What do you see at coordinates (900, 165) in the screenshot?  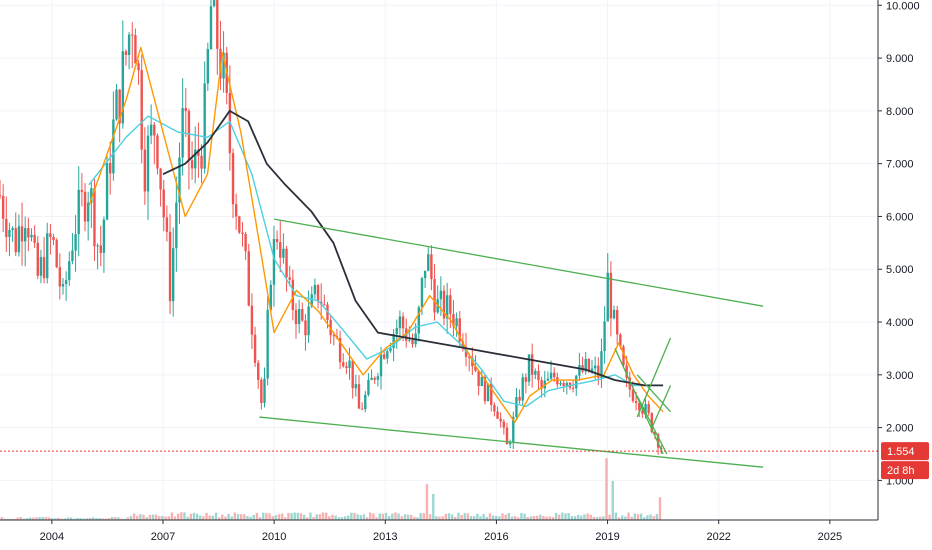 I see `y-tick-label: 7.000` at bounding box center [900, 165].